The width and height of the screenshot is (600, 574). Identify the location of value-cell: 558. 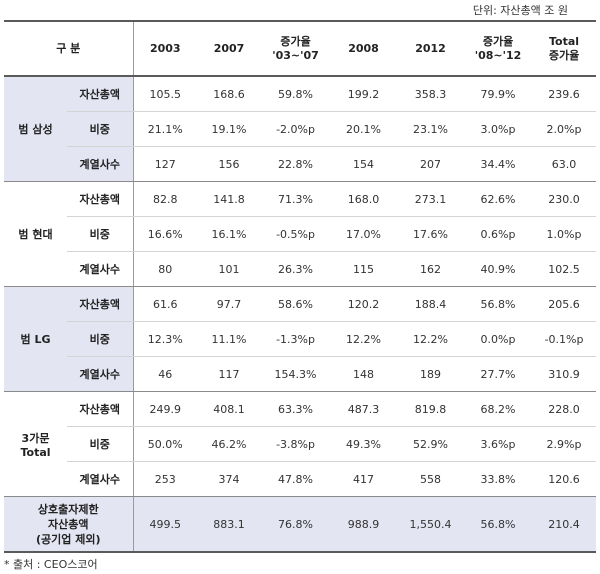
(431, 479).